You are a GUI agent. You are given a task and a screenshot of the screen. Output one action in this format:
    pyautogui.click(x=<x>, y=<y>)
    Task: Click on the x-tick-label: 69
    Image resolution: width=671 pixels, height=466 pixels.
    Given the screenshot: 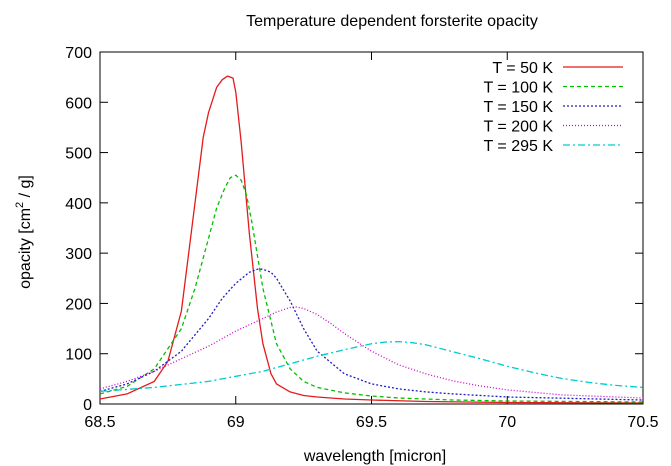 What is the action you would take?
    pyautogui.click(x=236, y=422)
    